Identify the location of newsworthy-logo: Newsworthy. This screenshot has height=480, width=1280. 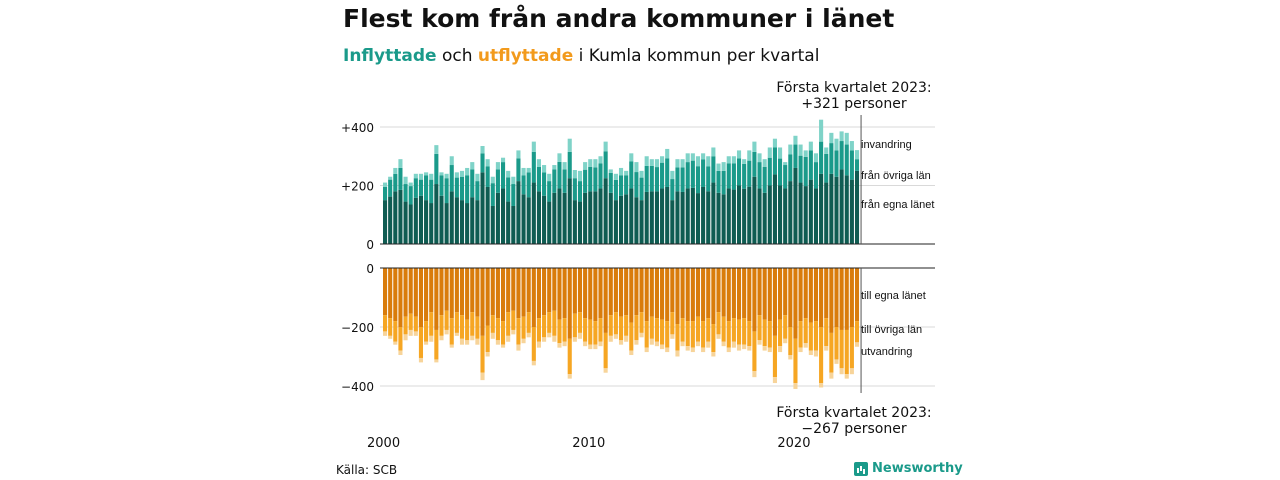
(908, 468).